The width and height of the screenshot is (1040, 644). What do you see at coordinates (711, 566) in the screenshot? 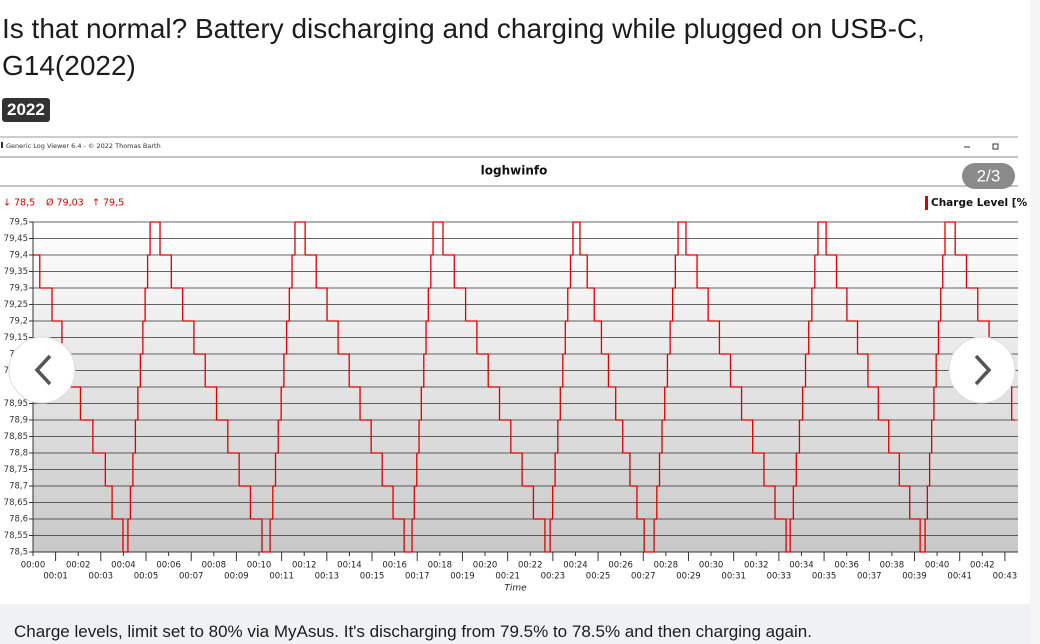
I see `x-tick-label: 00:30` at bounding box center [711, 566].